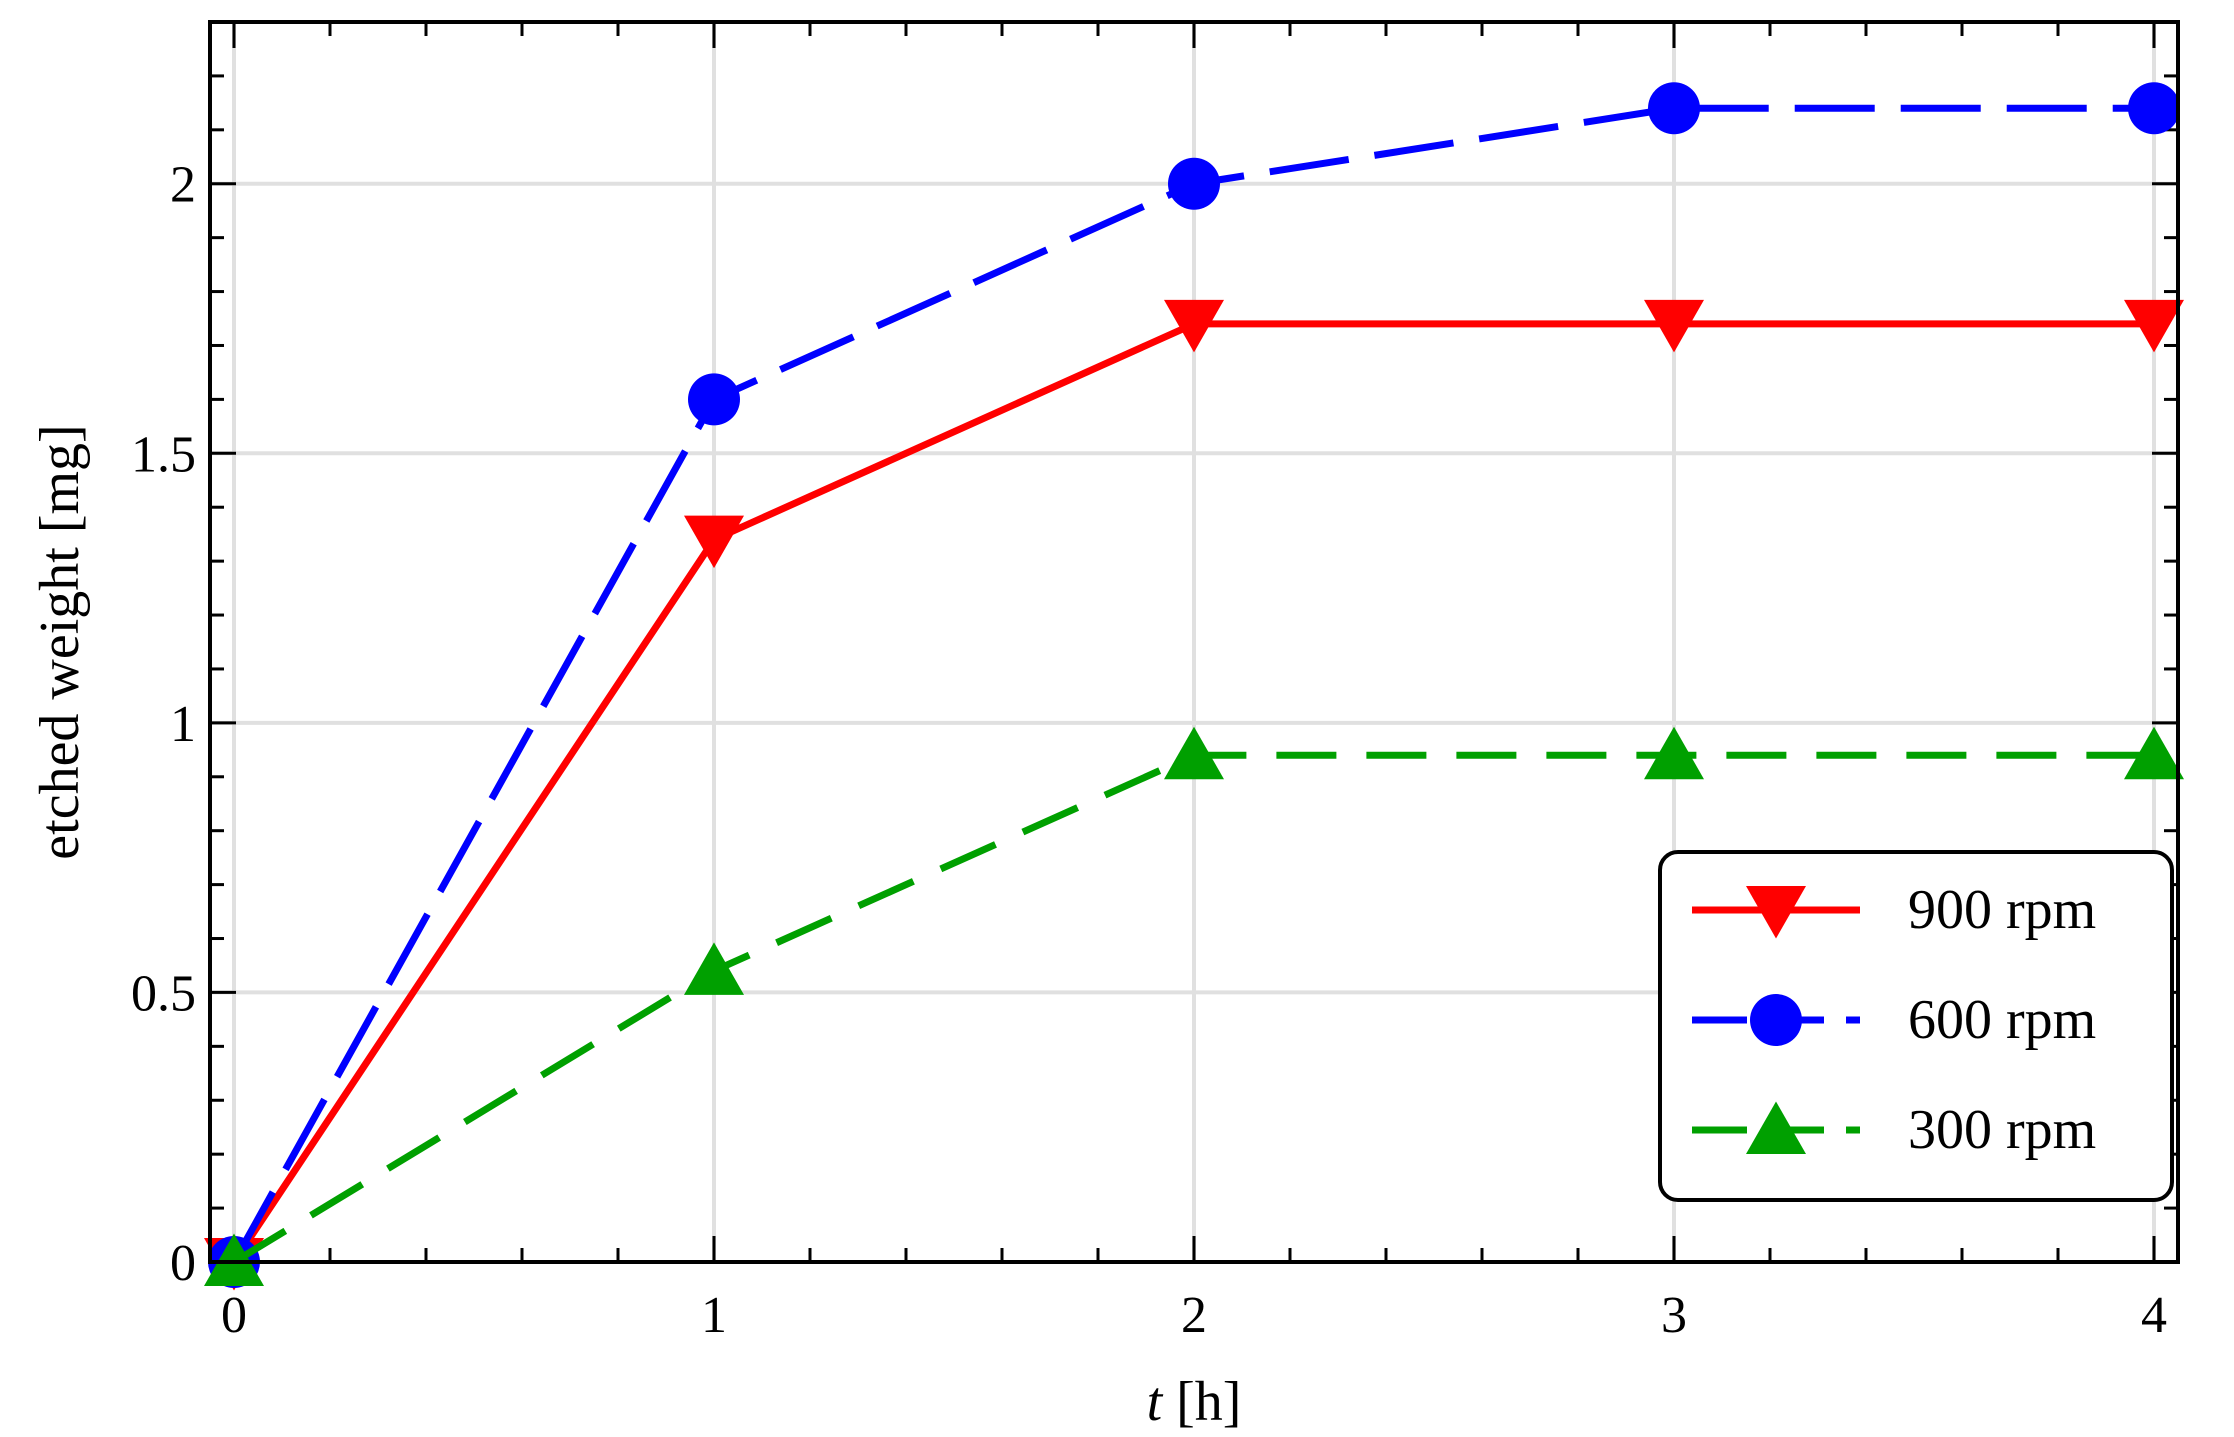 Image resolution: width=2234 pixels, height=1437 pixels. I want to click on x-tick-label: 2, so click(1194, 1315).